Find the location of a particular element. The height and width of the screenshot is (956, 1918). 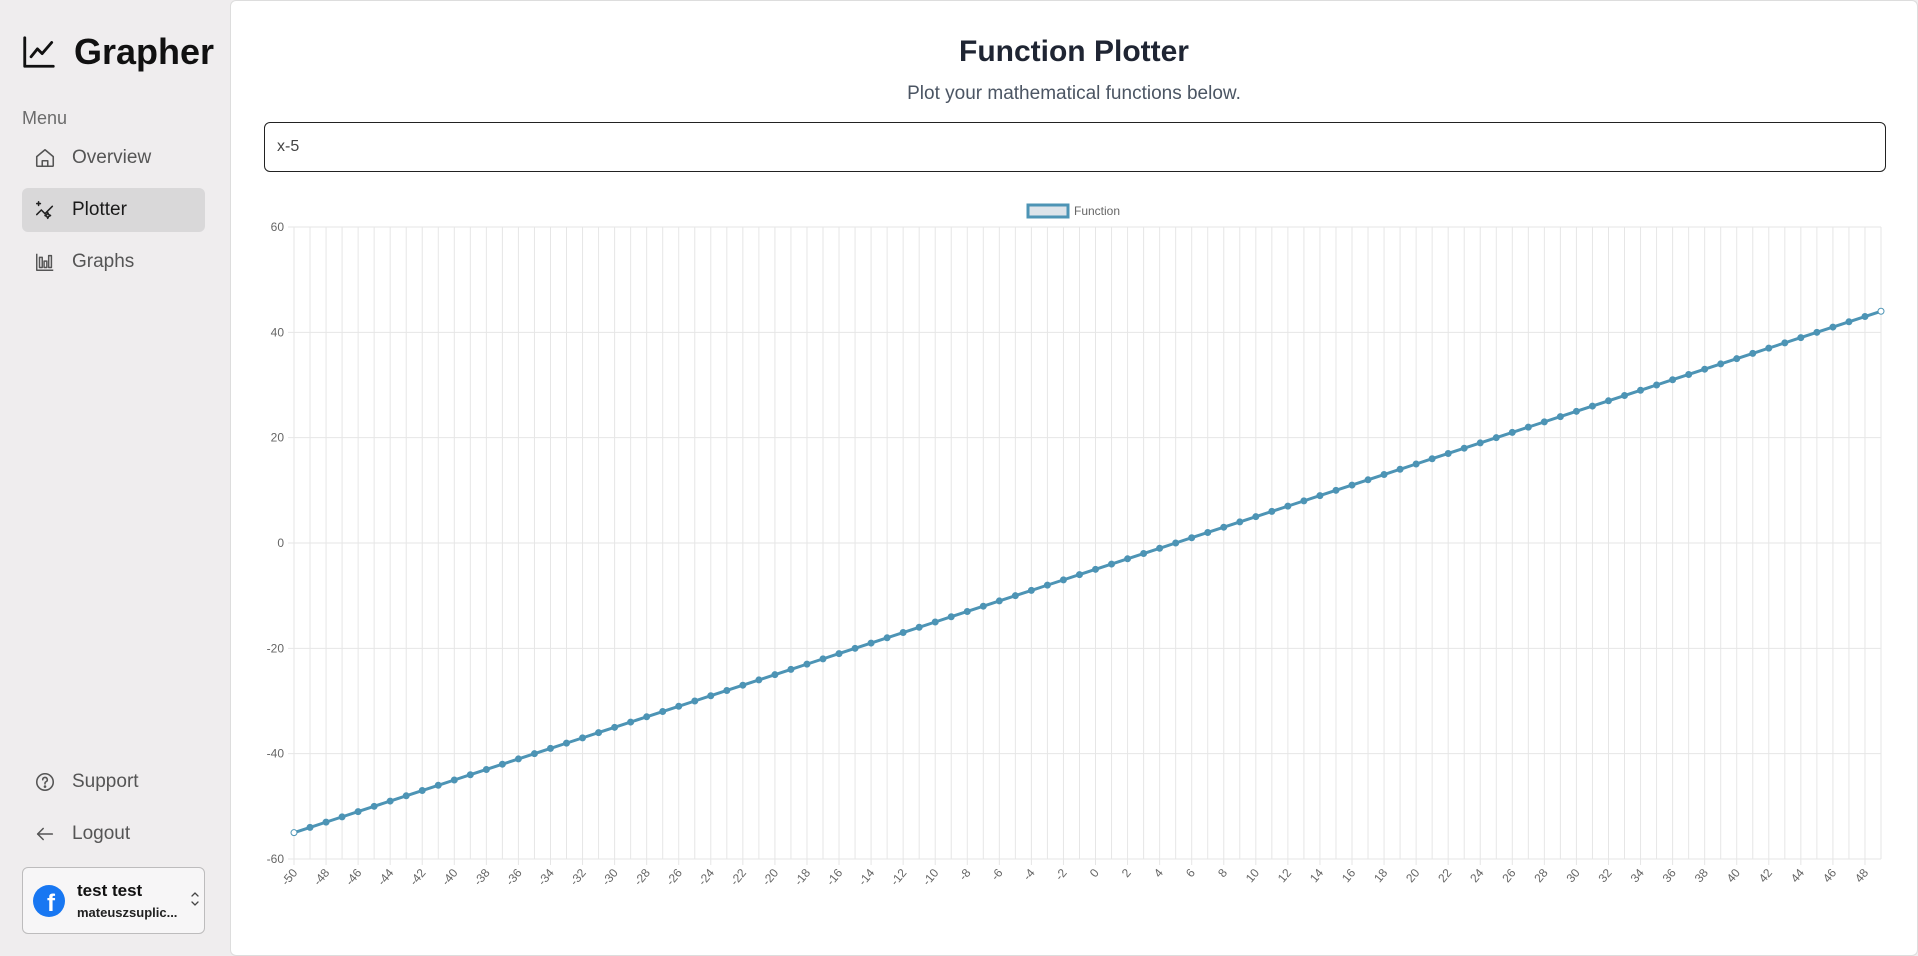

x-tick-label: 14 is located at coordinates (1317, 875).